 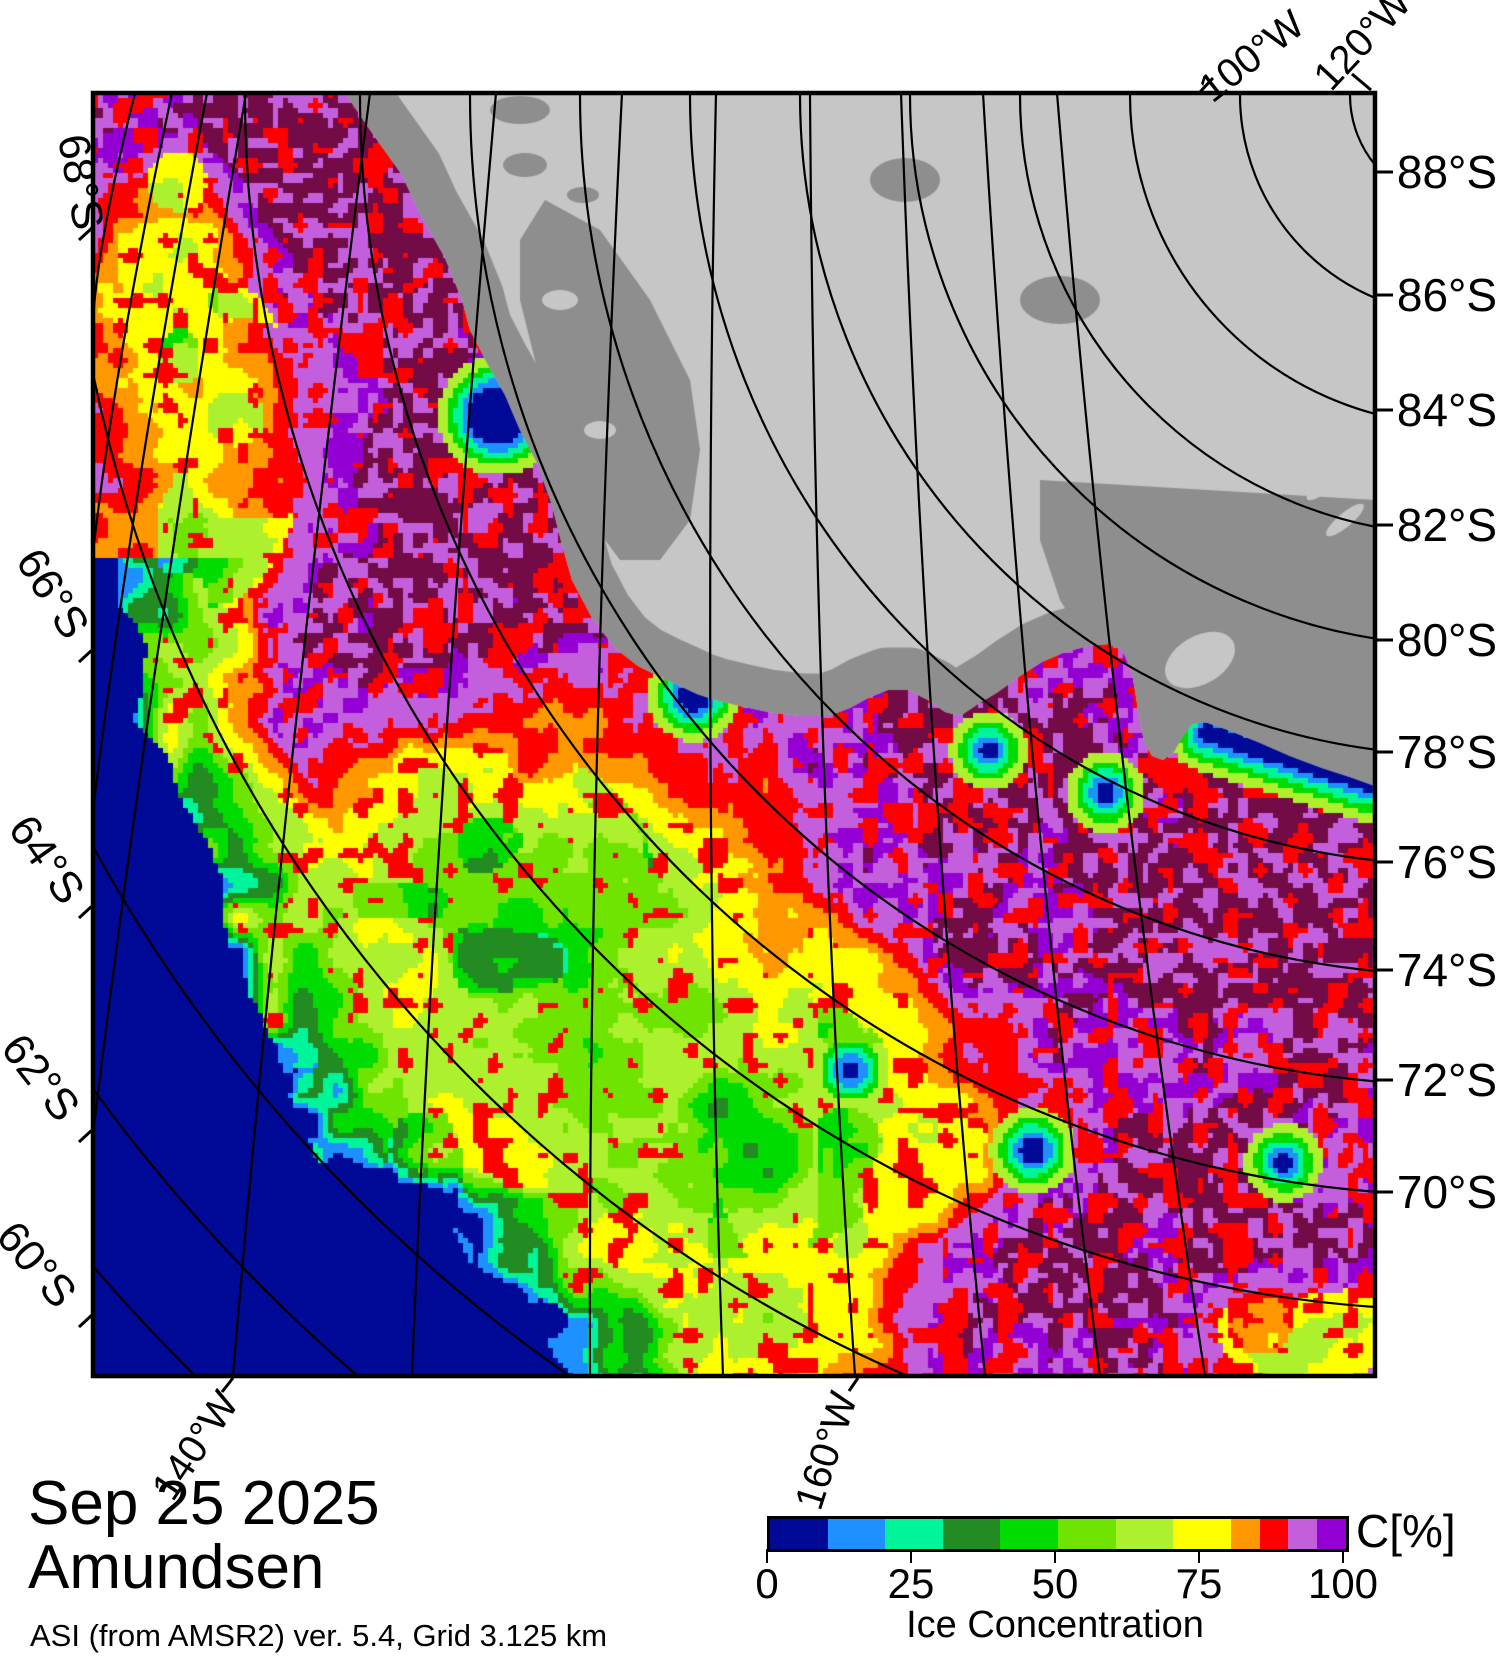 What do you see at coordinates (1447, 862) in the screenshot?
I see `latitude-label-right: 76°S` at bounding box center [1447, 862].